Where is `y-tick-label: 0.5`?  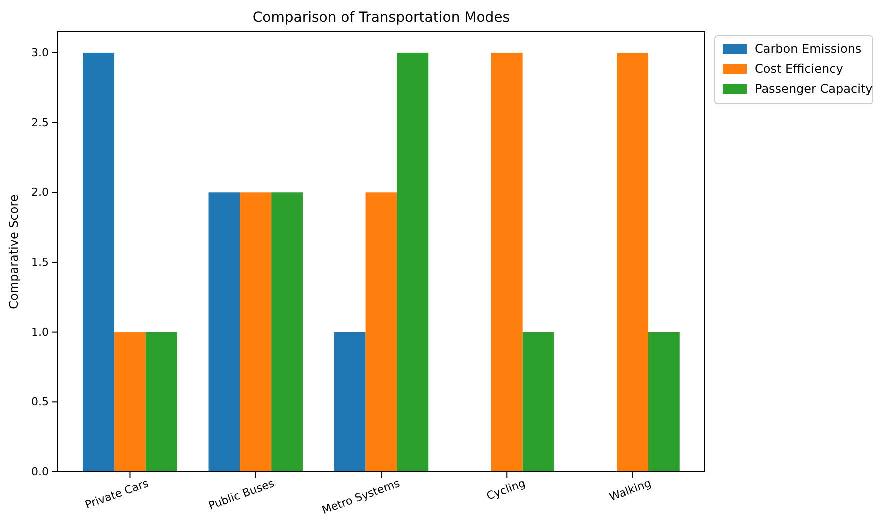
y-tick-label: 0.5 is located at coordinates (40, 402).